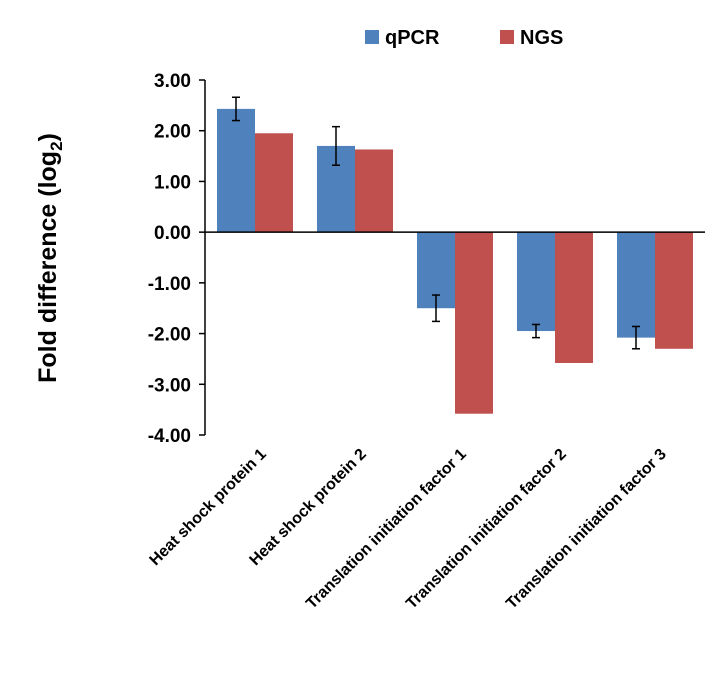 Image resolution: width=724 pixels, height=695 pixels. Describe the element at coordinates (169, 335) in the screenshot. I see `y-tick-label: -2.00` at that location.